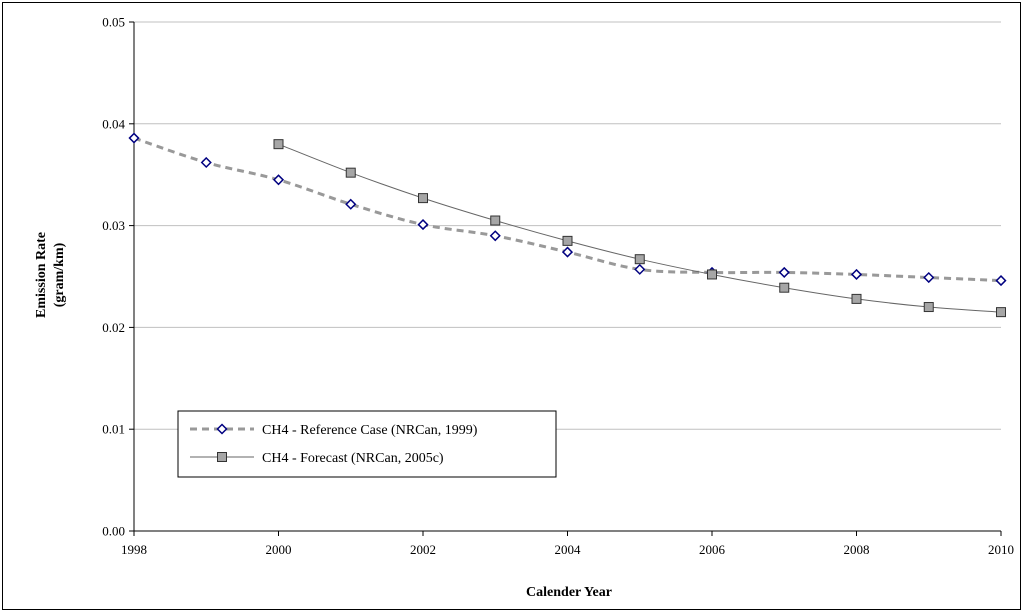 The height and width of the screenshot is (614, 1025). Describe the element at coordinates (113, 531) in the screenshot. I see `y-tick-label: 0.00` at that location.